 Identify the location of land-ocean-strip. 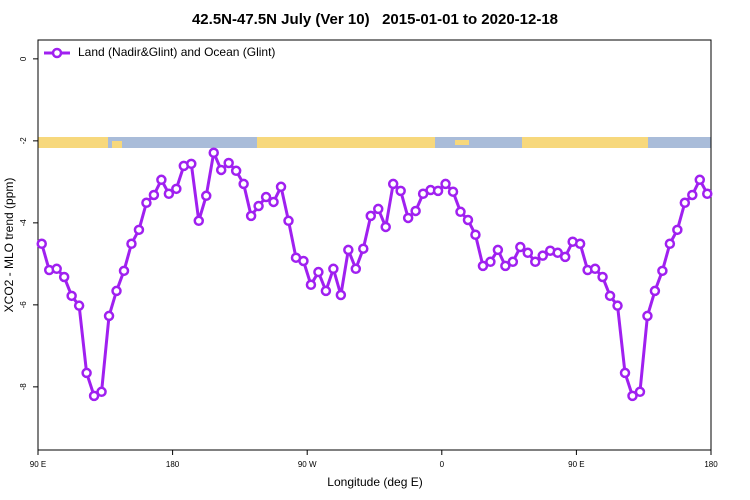
(374, 142).